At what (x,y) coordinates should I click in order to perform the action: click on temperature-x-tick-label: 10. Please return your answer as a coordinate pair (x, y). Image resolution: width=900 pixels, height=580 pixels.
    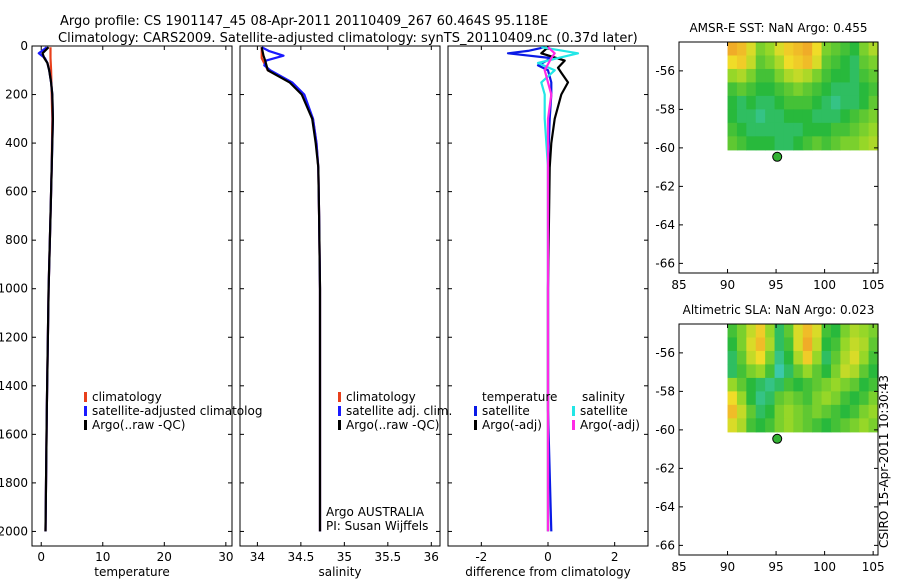
    Looking at the image, I should click on (102, 557).